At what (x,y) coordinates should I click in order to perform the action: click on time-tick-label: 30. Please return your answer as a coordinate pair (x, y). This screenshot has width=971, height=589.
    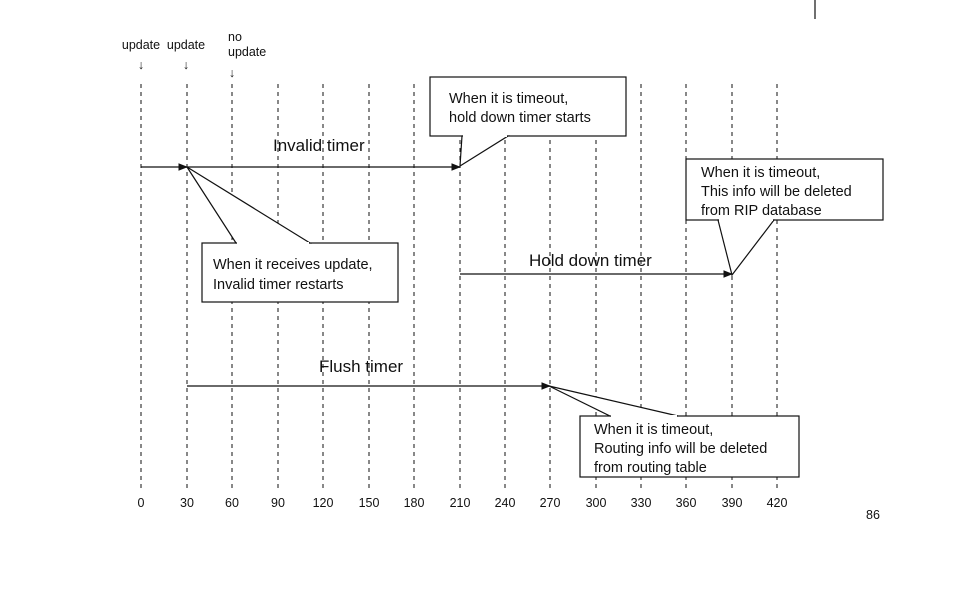
    Looking at the image, I should click on (187, 503).